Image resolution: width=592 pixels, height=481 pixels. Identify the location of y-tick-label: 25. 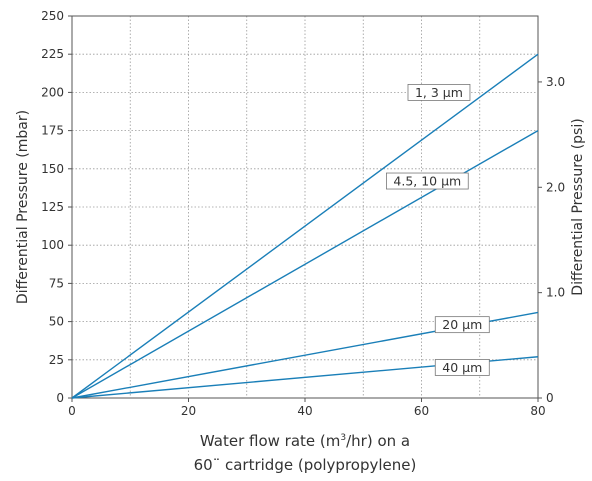
(56, 360).